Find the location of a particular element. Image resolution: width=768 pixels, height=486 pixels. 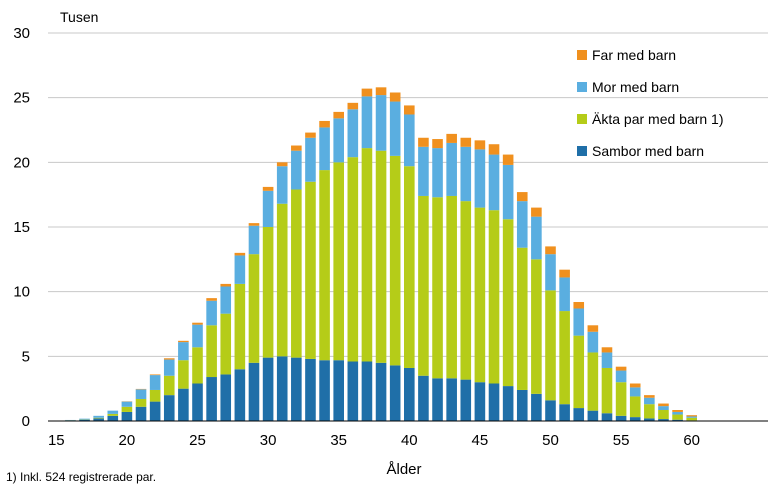

legend-label: Mor med barn is located at coordinates (635, 87).